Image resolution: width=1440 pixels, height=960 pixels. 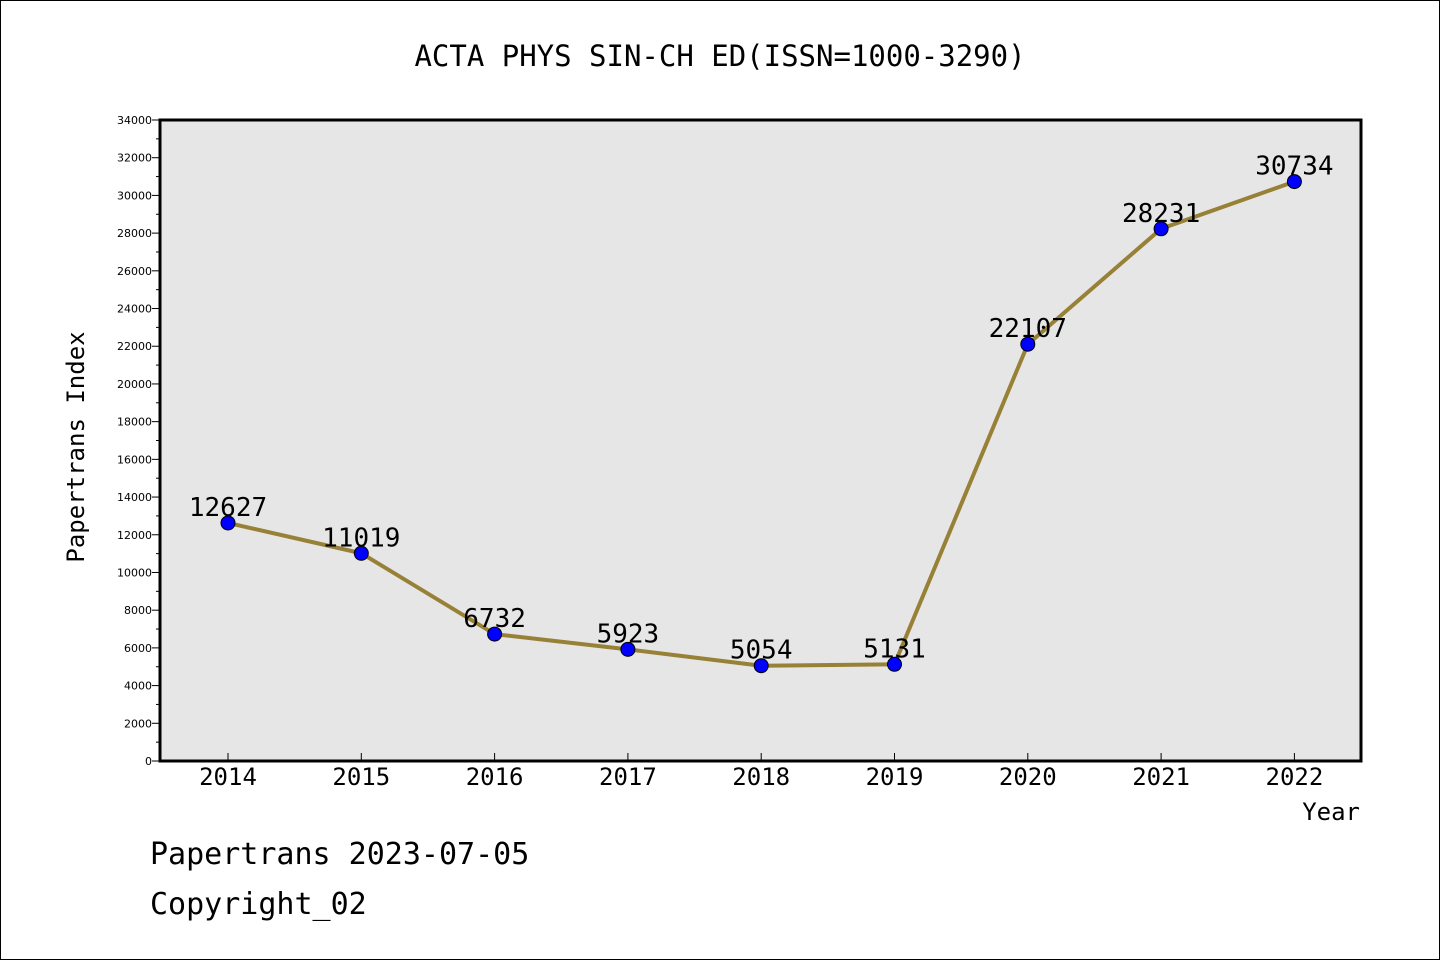 What do you see at coordinates (134, 384) in the screenshot?
I see `y-tick-label: 20000` at bounding box center [134, 384].